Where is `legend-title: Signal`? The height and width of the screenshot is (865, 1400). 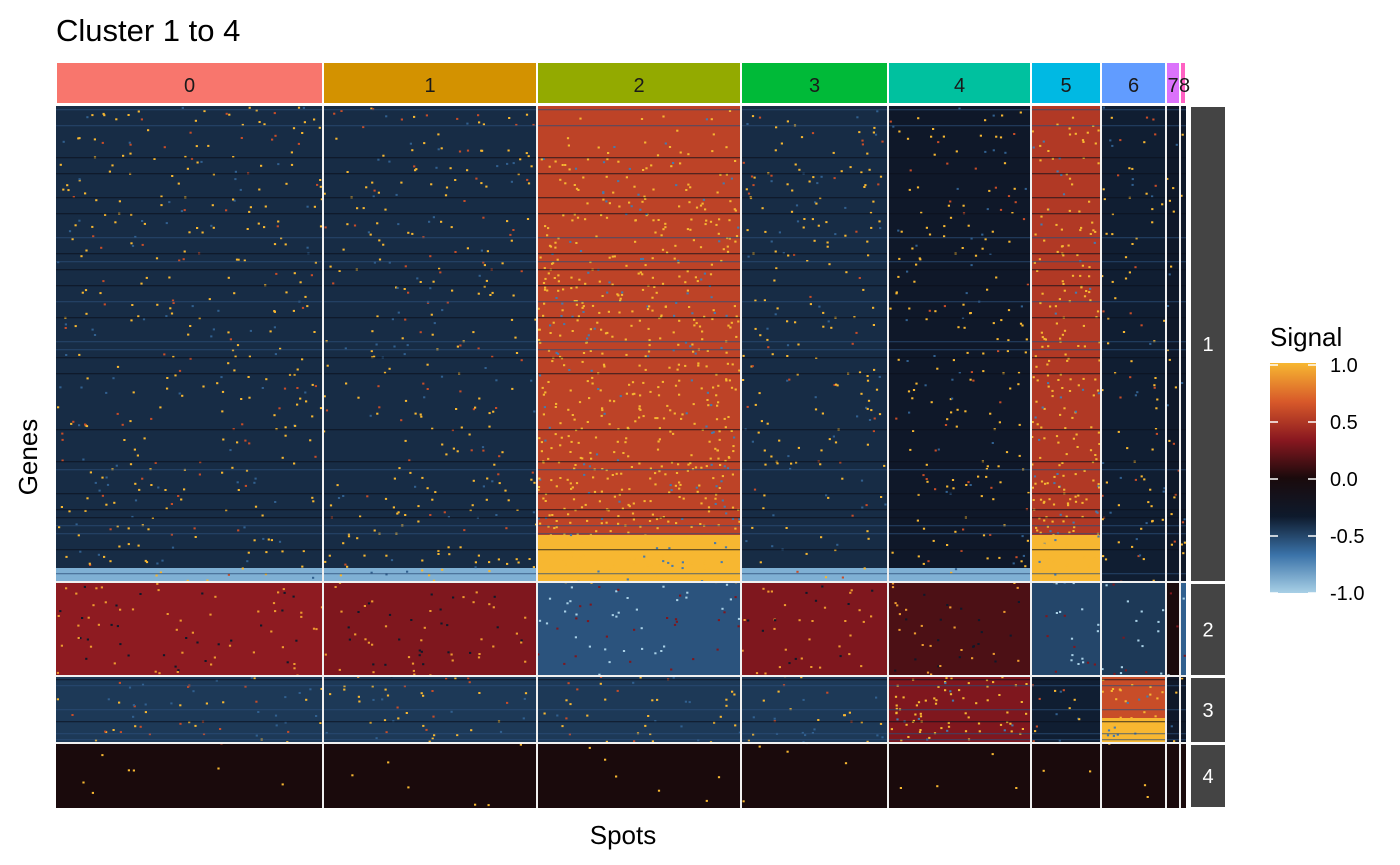
legend-title: Signal is located at coordinates (1306, 337).